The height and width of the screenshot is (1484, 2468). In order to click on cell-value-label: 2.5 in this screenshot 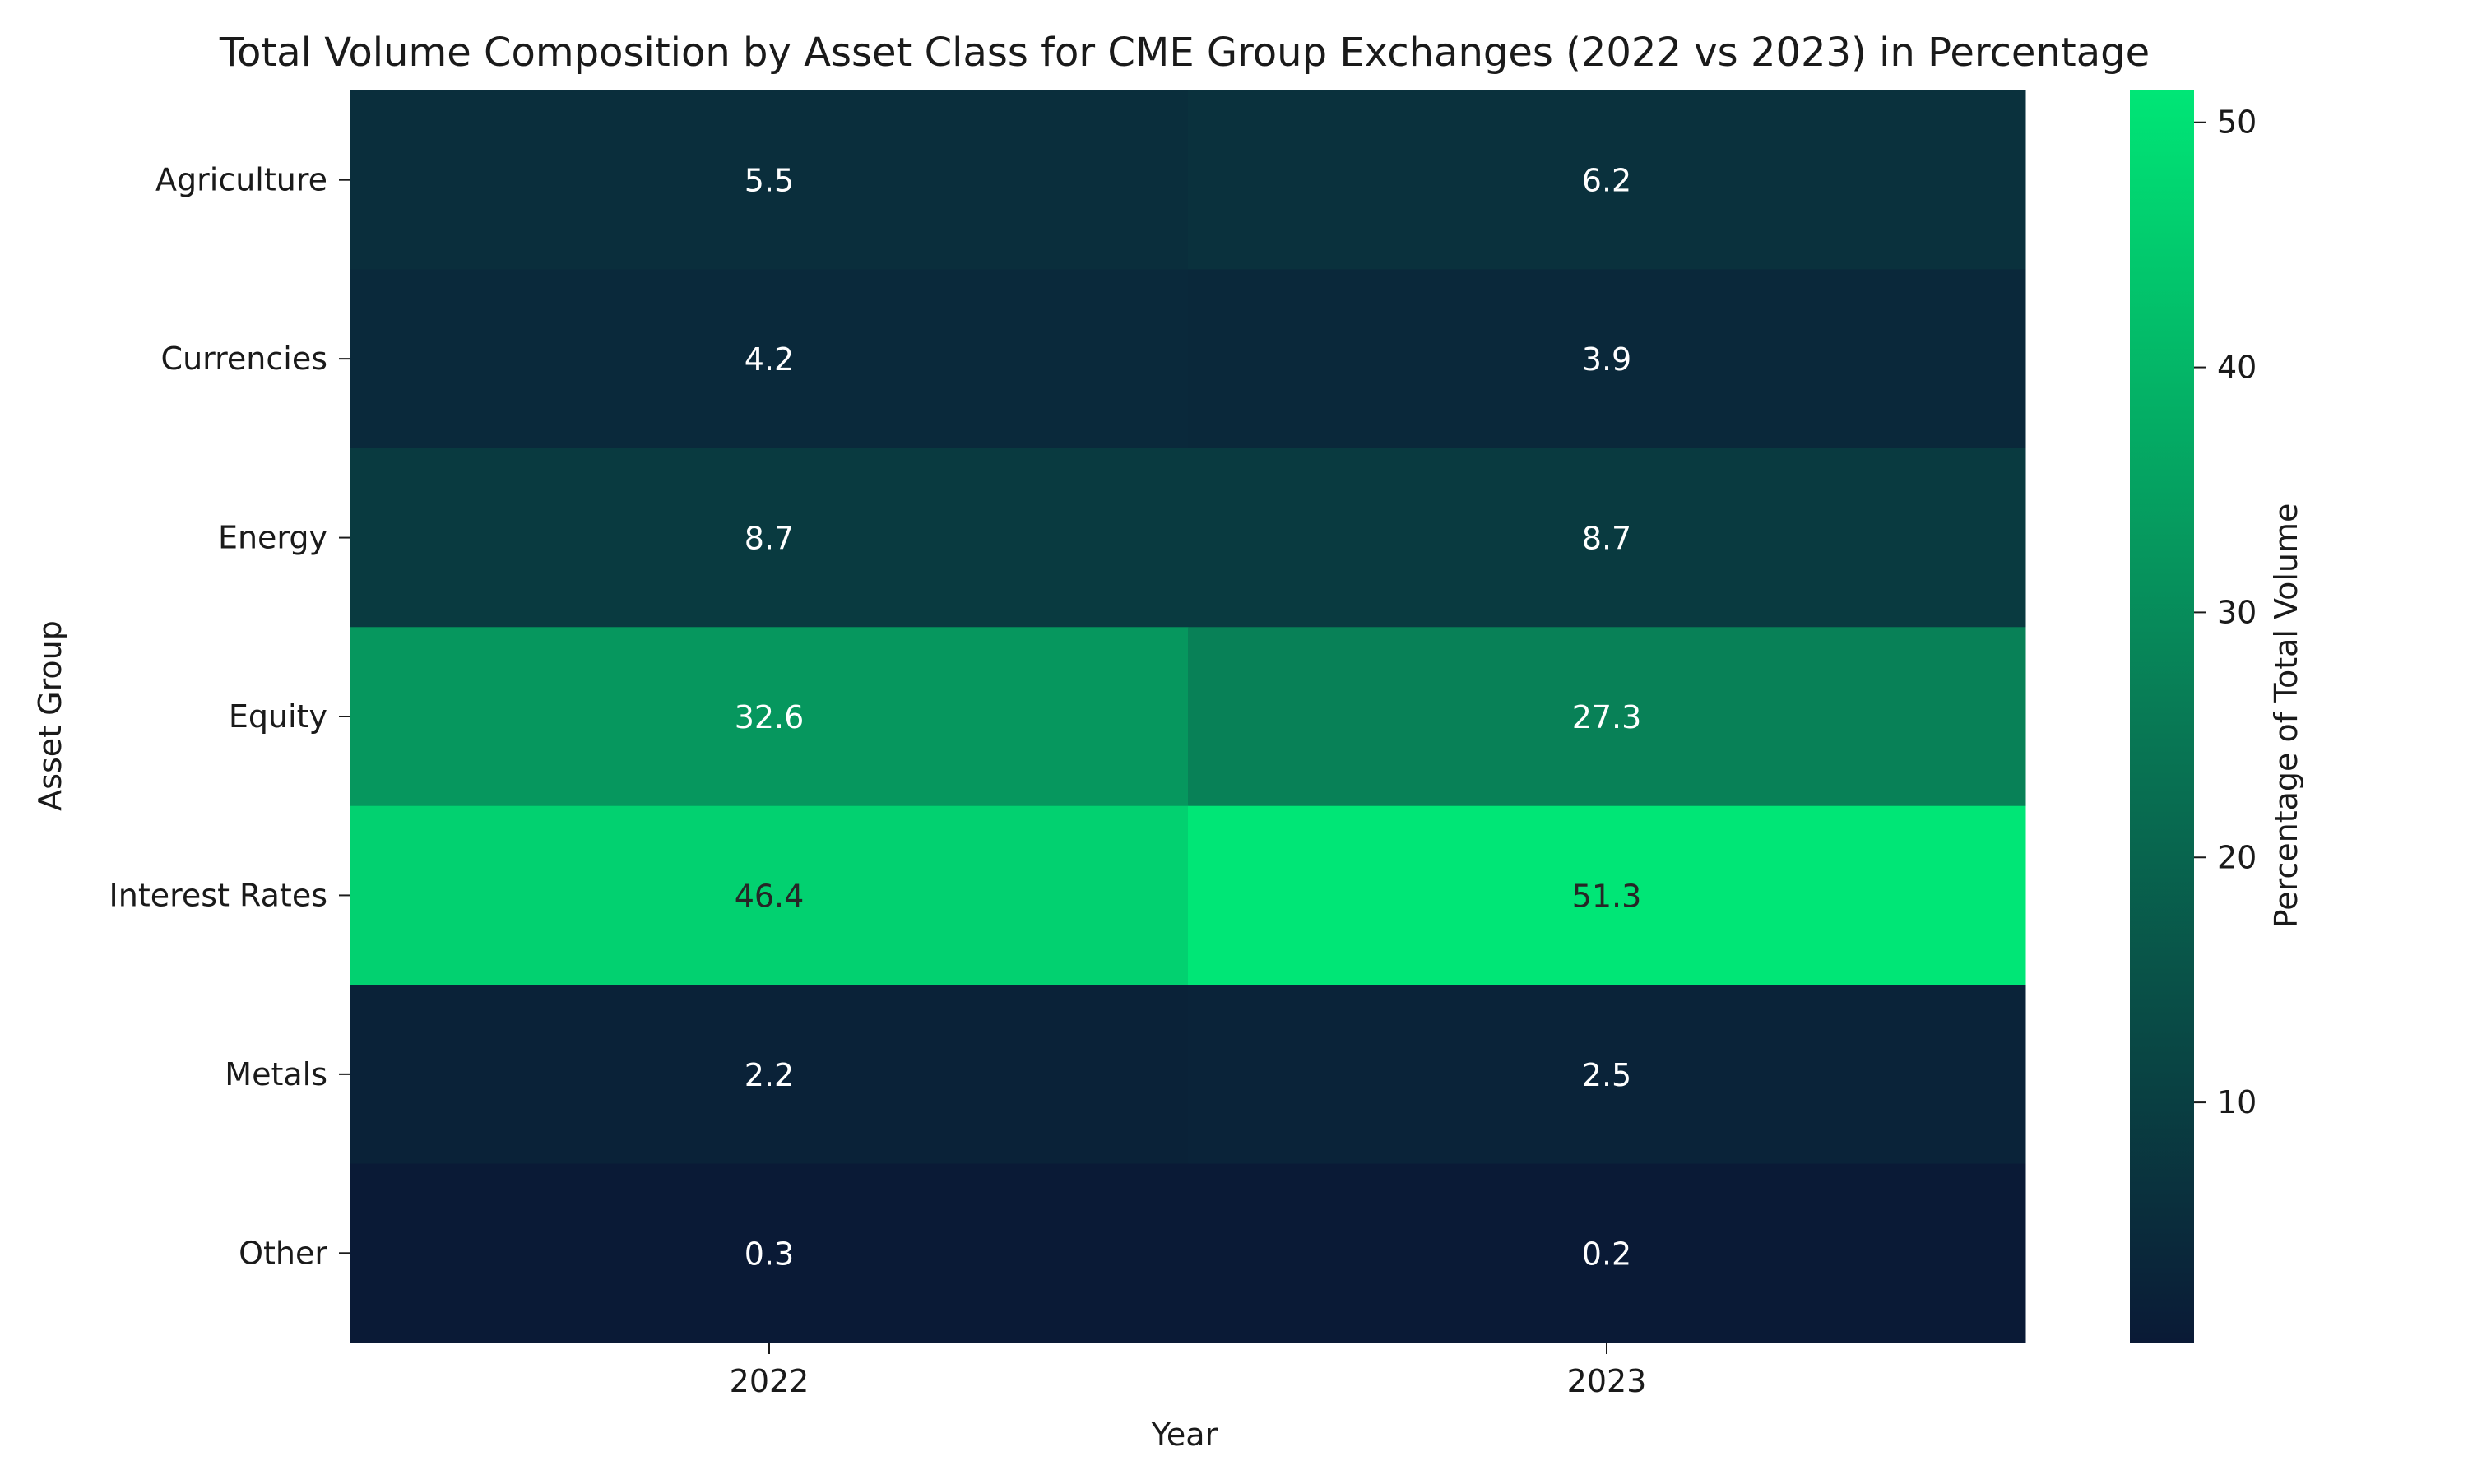, I will do `click(1606, 1075)`.